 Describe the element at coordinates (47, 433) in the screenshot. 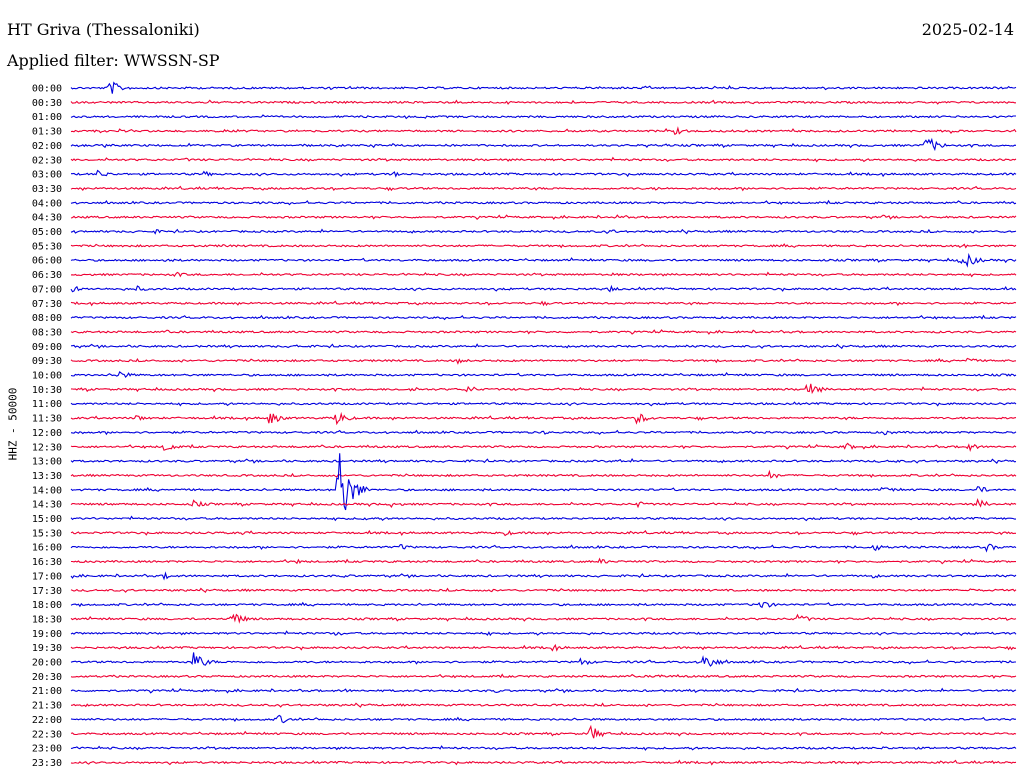

I see `time-tick-label: 12:00` at that location.